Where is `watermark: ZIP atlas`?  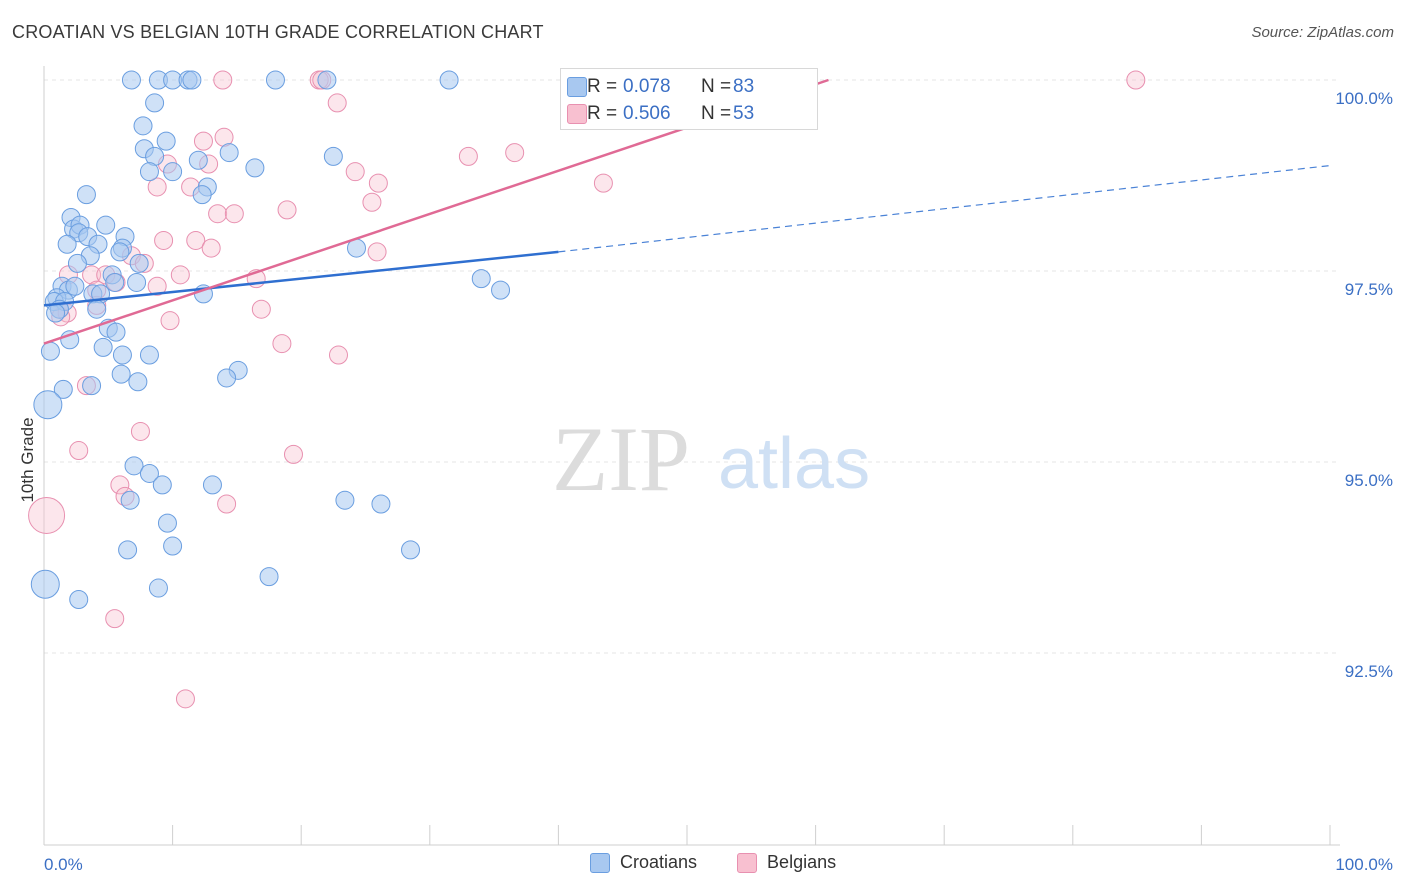
watermark: ZIP atlas is located at coordinates (711, 459).